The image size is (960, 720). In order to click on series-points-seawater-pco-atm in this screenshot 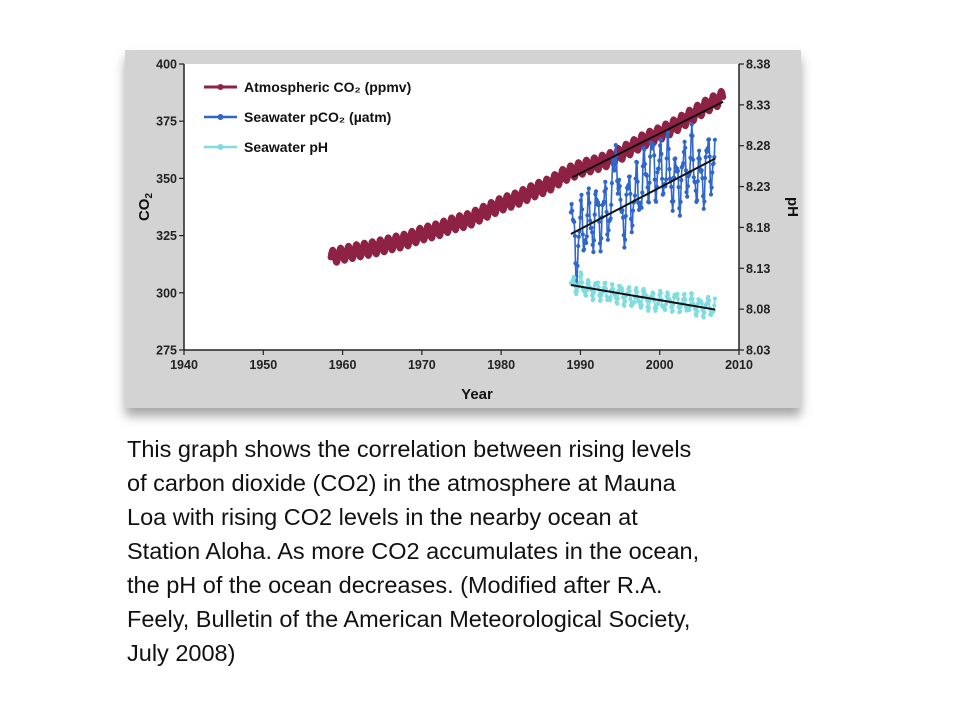, I will do `click(643, 206)`.